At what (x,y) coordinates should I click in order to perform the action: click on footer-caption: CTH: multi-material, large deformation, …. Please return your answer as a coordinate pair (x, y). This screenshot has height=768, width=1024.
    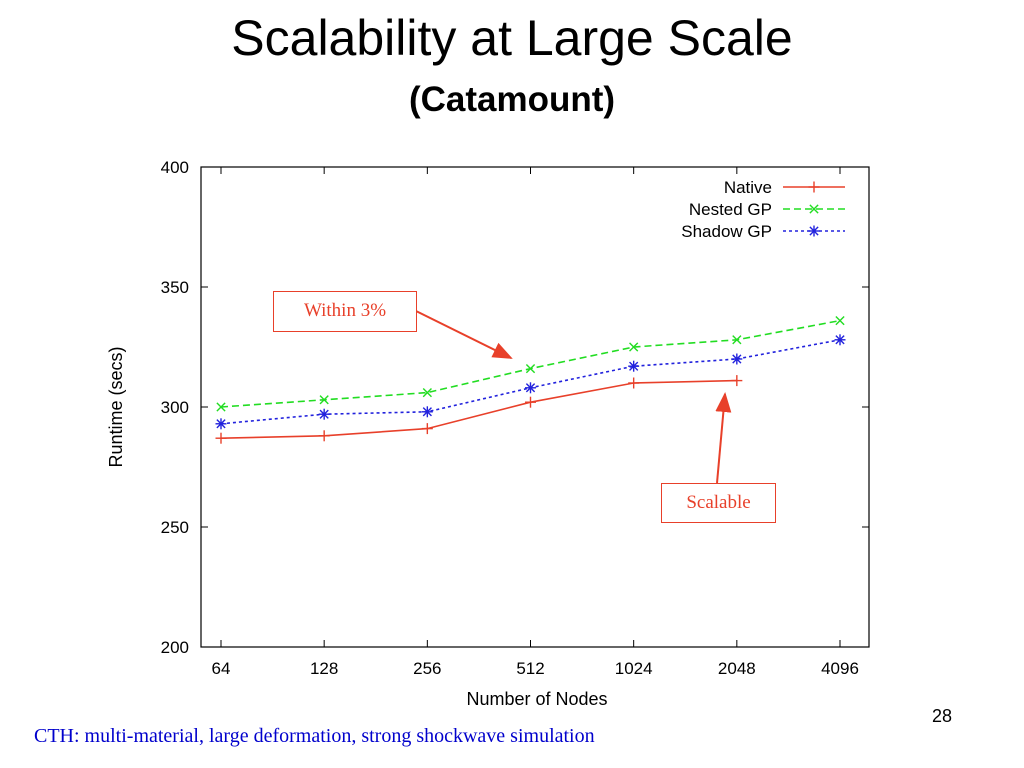
    Looking at the image, I should click on (314, 736).